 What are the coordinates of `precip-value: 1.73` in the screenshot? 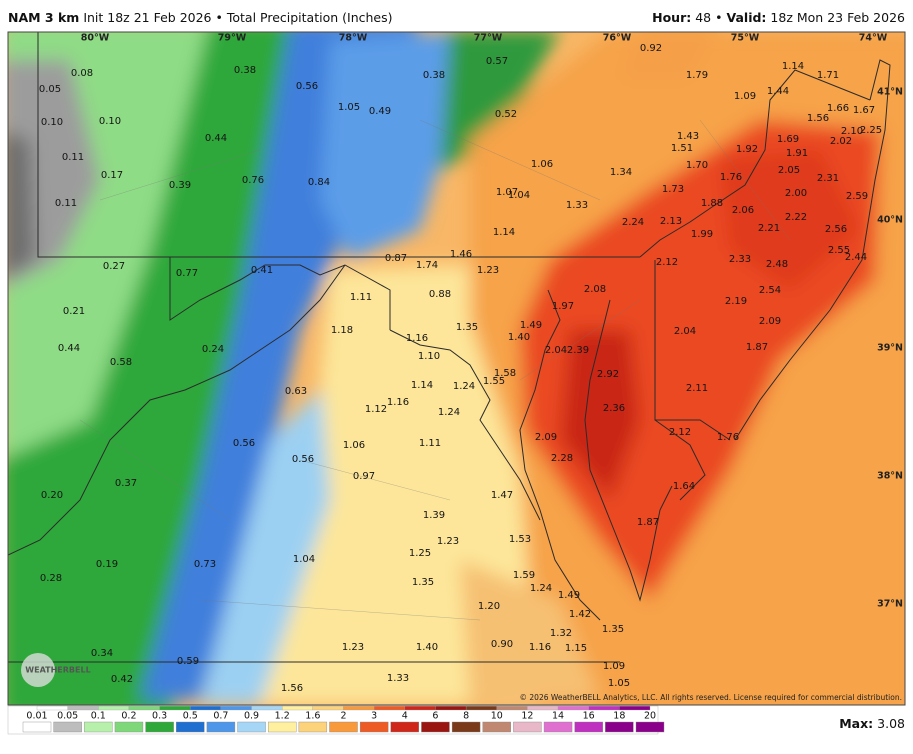 It's located at (673, 189).